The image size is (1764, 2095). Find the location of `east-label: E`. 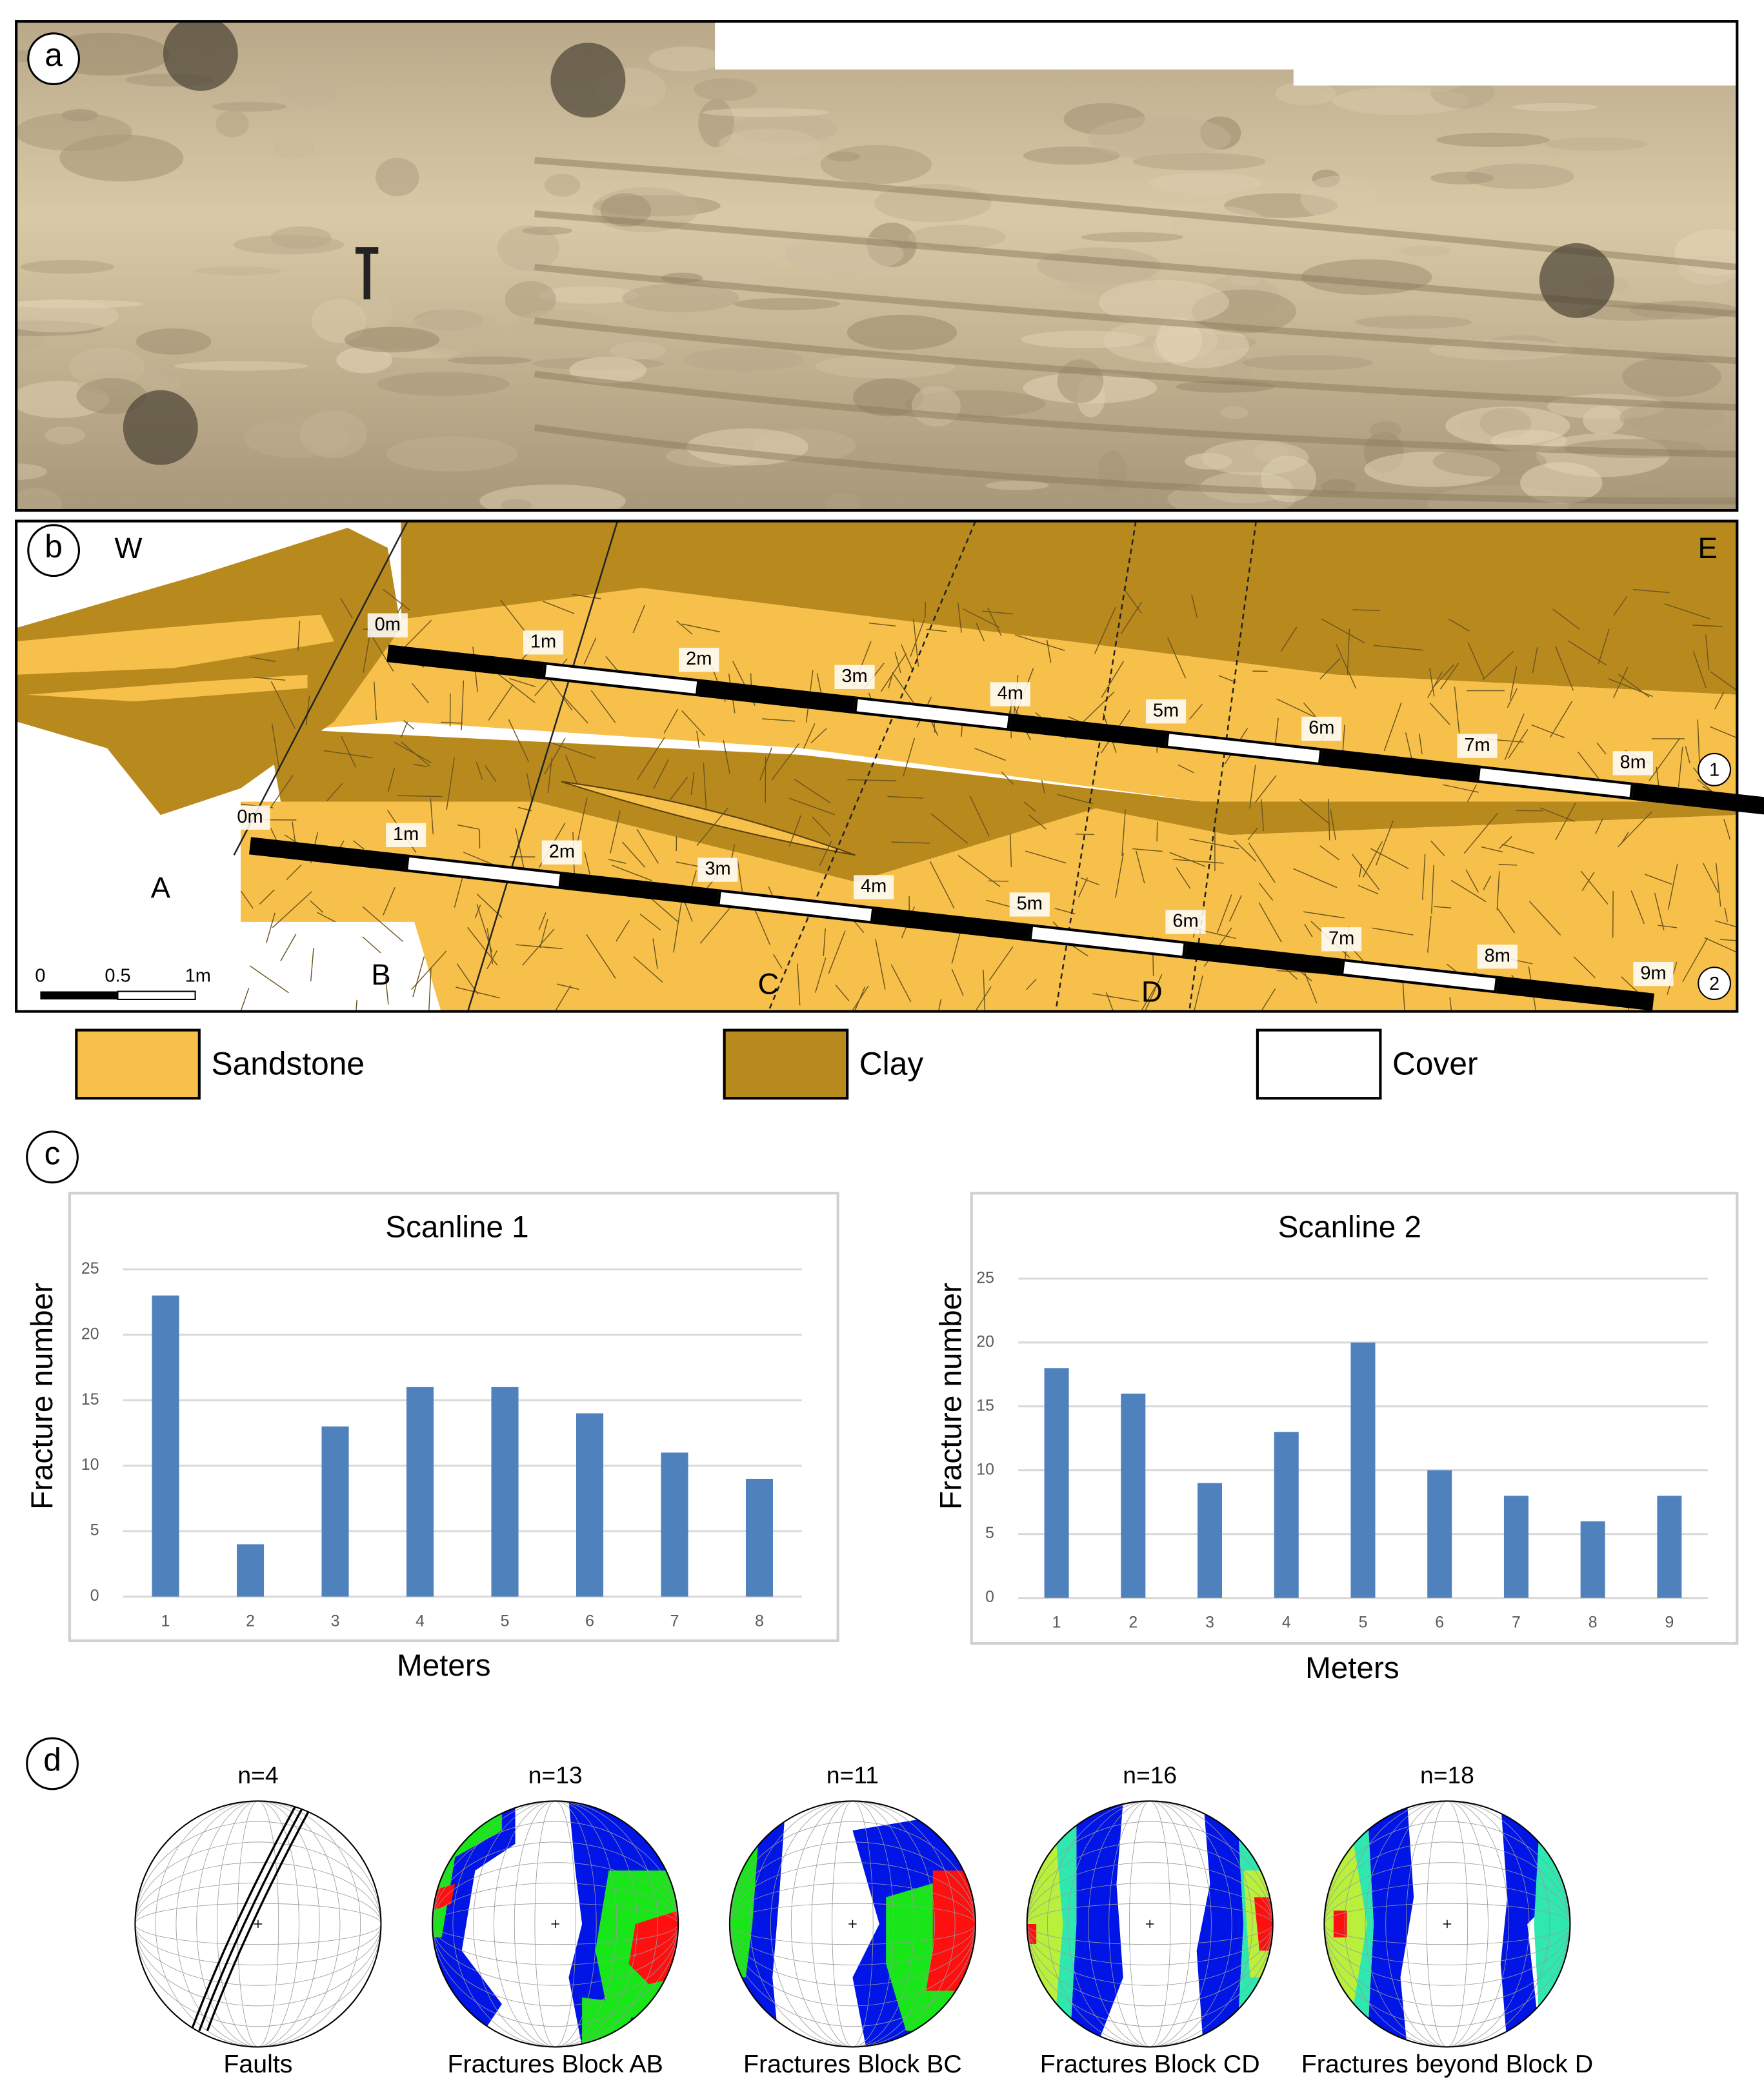

east-label: E is located at coordinates (1708, 548).